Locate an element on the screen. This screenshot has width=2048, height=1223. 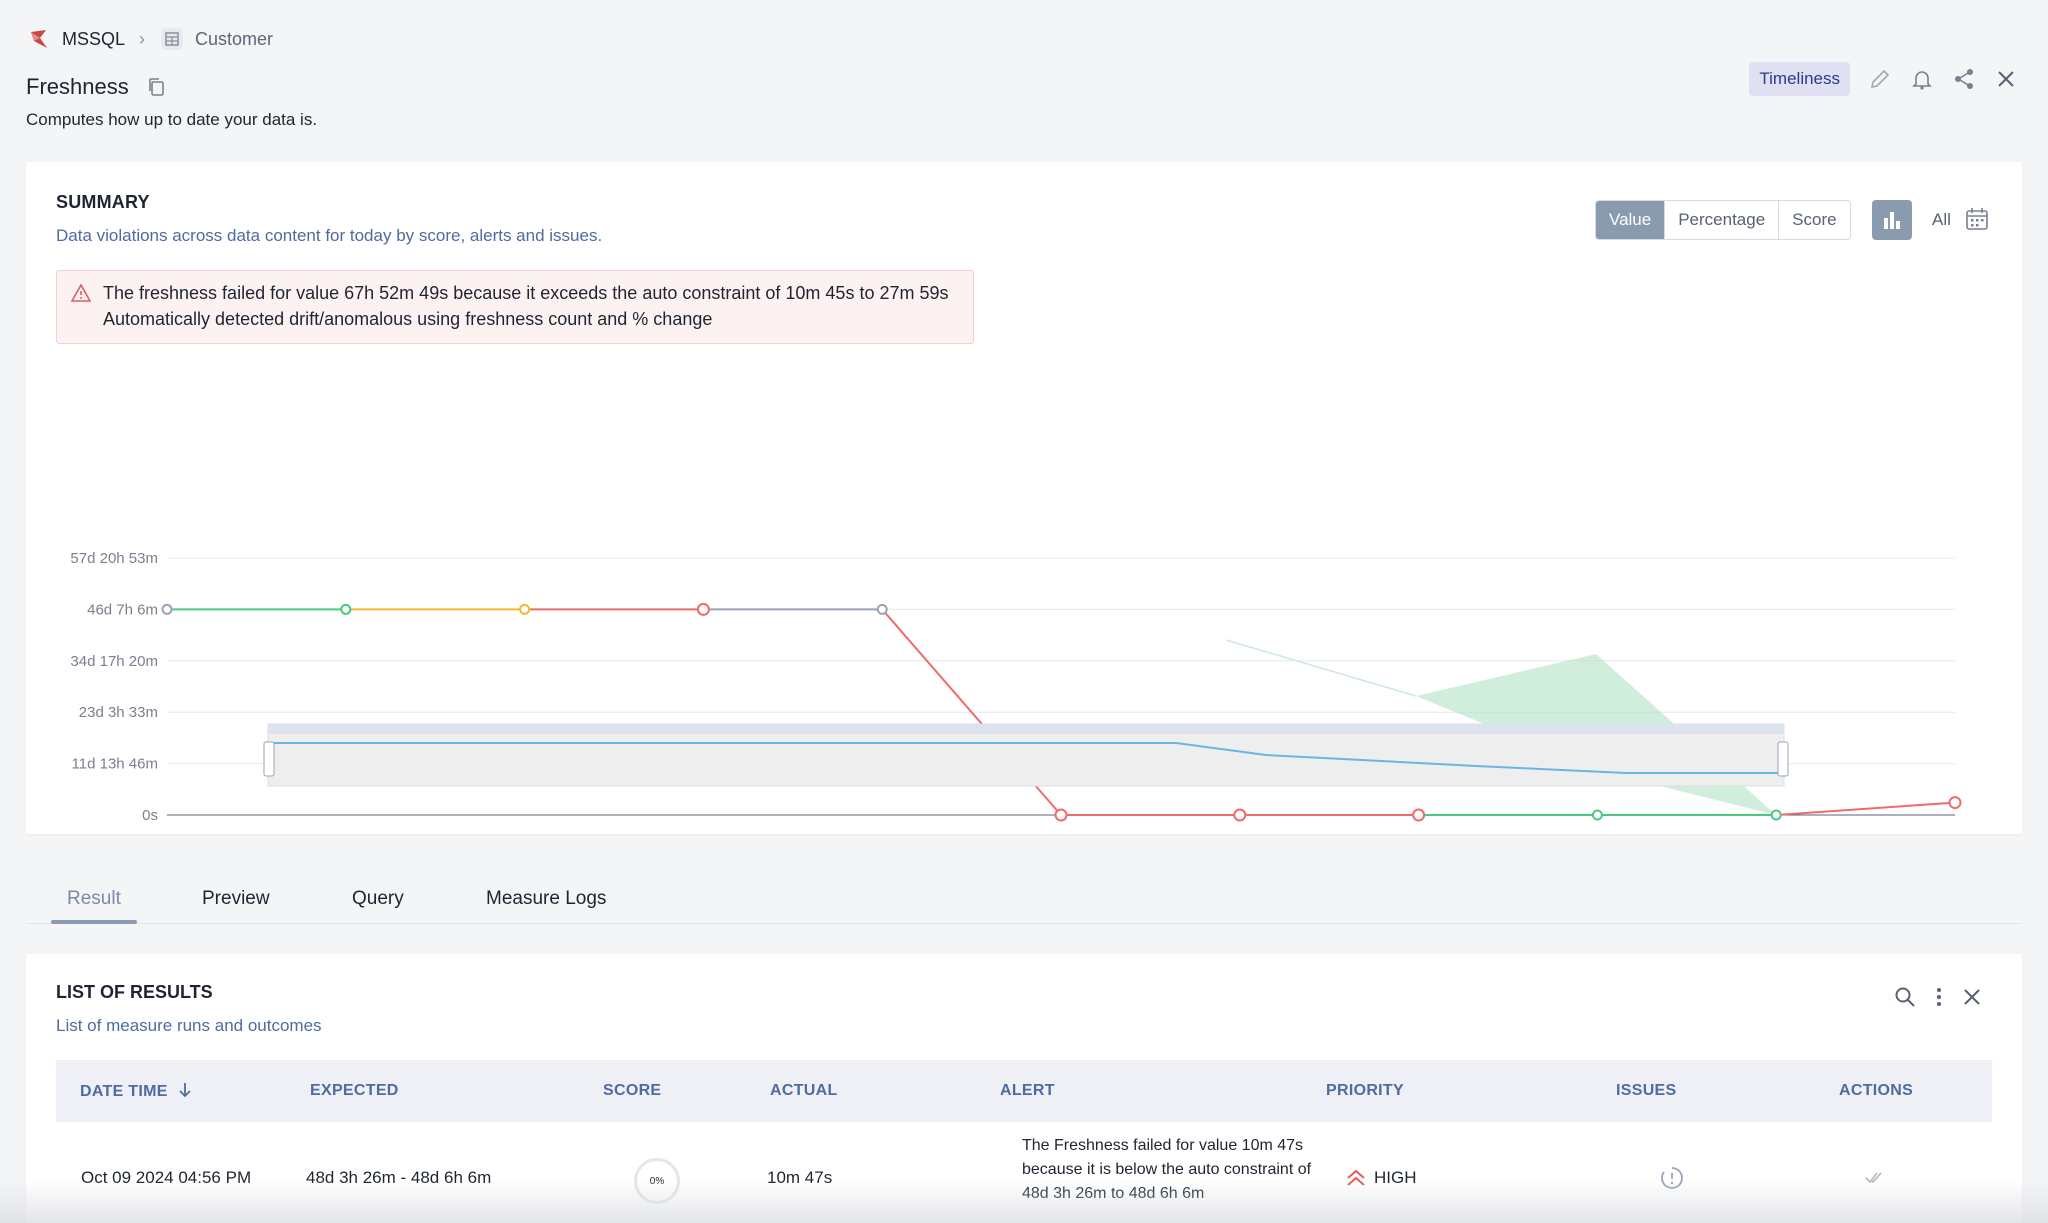
score-ring: 0% is located at coordinates (657, 1181).